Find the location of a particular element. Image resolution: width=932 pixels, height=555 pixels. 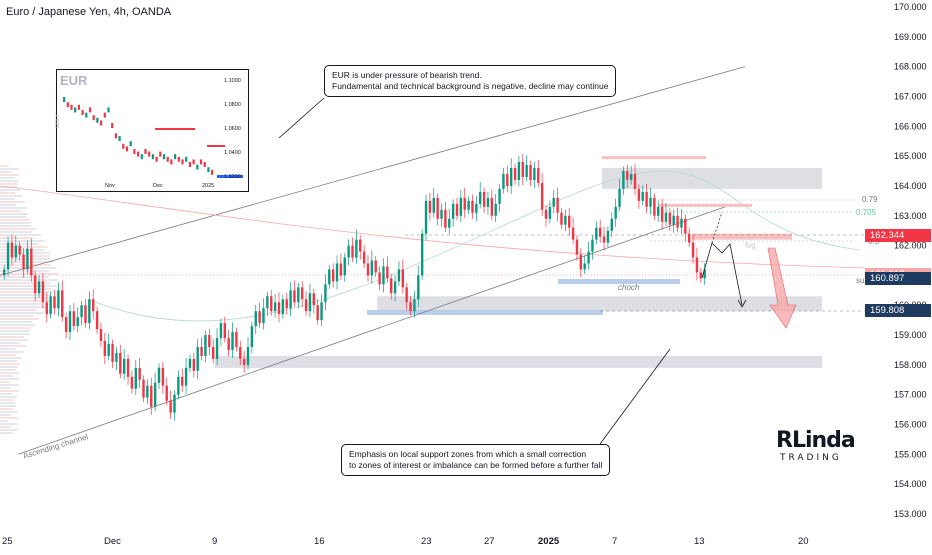

x-tick-label: 13 is located at coordinates (699, 541).